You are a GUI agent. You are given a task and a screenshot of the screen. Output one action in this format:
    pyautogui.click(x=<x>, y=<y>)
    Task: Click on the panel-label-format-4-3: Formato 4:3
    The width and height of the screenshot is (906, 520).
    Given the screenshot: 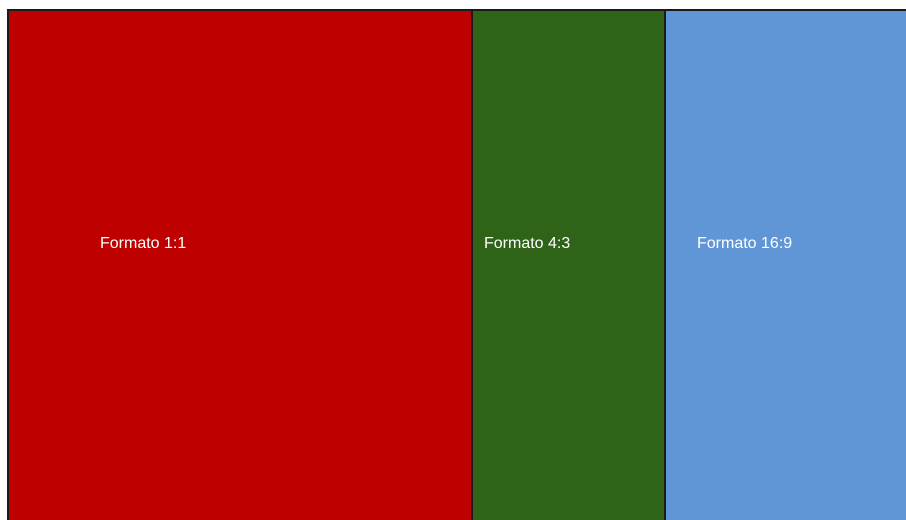 What is the action you would take?
    pyautogui.click(x=527, y=243)
    